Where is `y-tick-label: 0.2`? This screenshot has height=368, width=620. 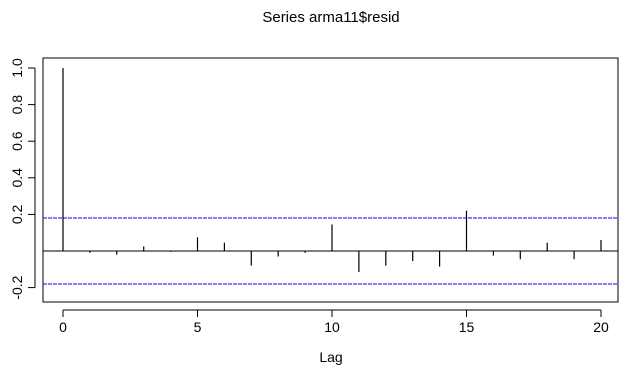 y-tick-label: 0.2 is located at coordinates (17, 214).